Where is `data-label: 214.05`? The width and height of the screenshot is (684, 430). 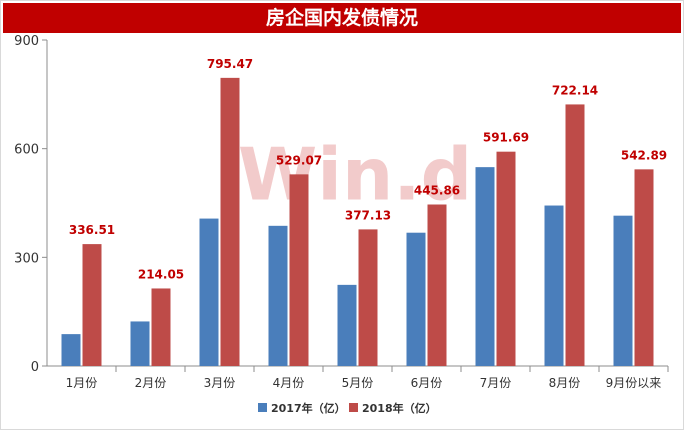 data-label: 214.05 is located at coordinates (161, 274).